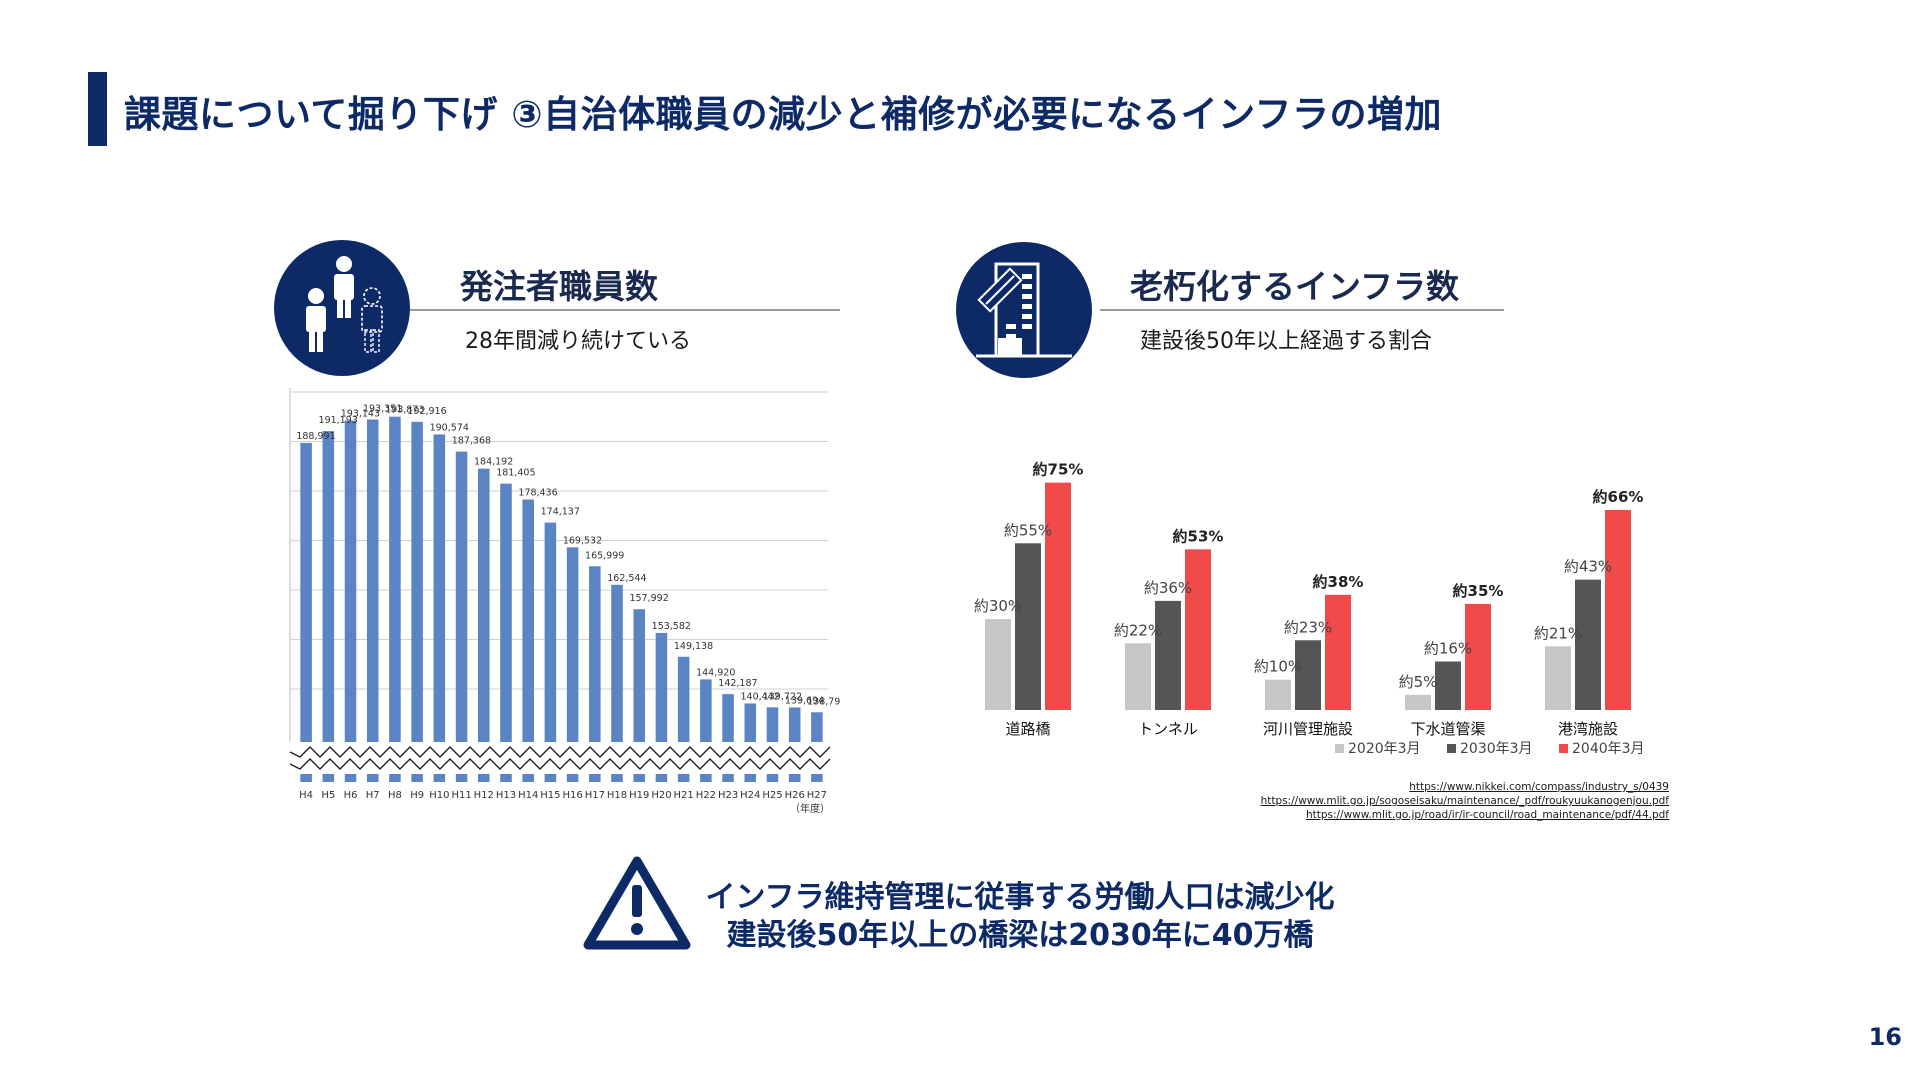 The height and width of the screenshot is (1080, 1920). Describe the element at coordinates (1028, 530) in the screenshot. I see `infra-bar-value: 約55%` at that location.